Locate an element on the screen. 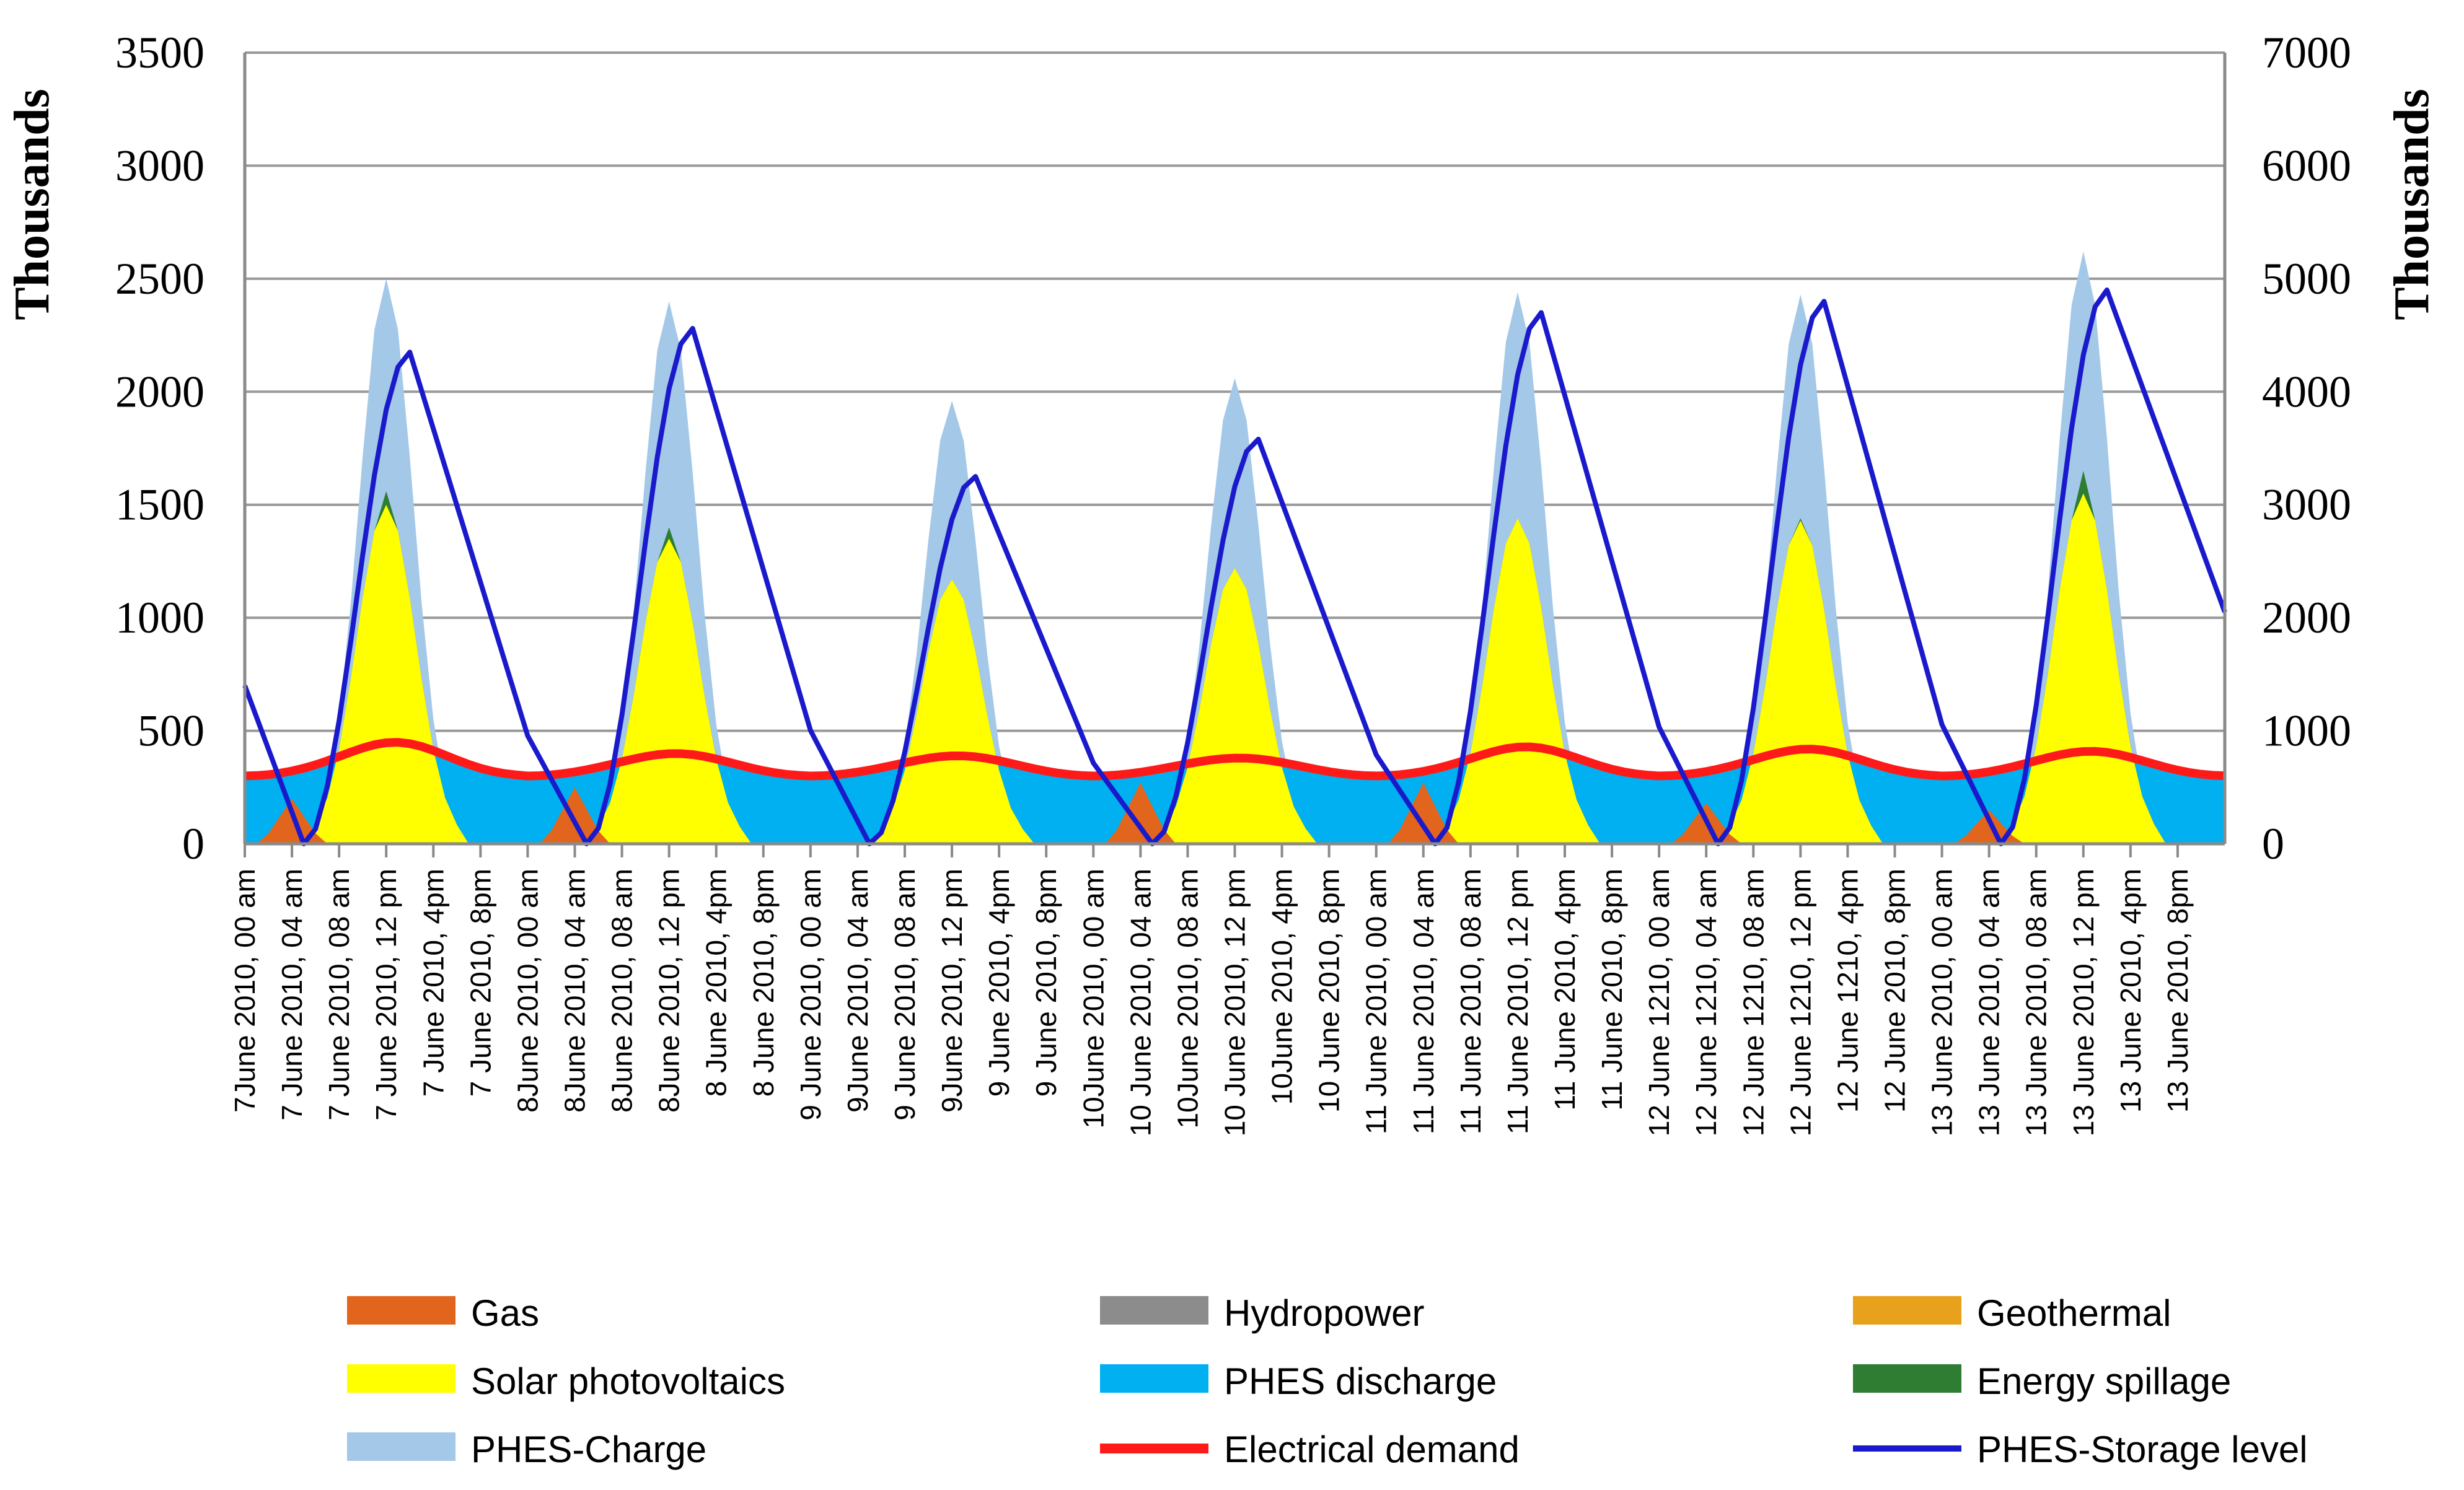 This screenshot has height=1490, width=2464. x-tick-label: 8 June 2010, 4pm is located at coordinates (716, 983).